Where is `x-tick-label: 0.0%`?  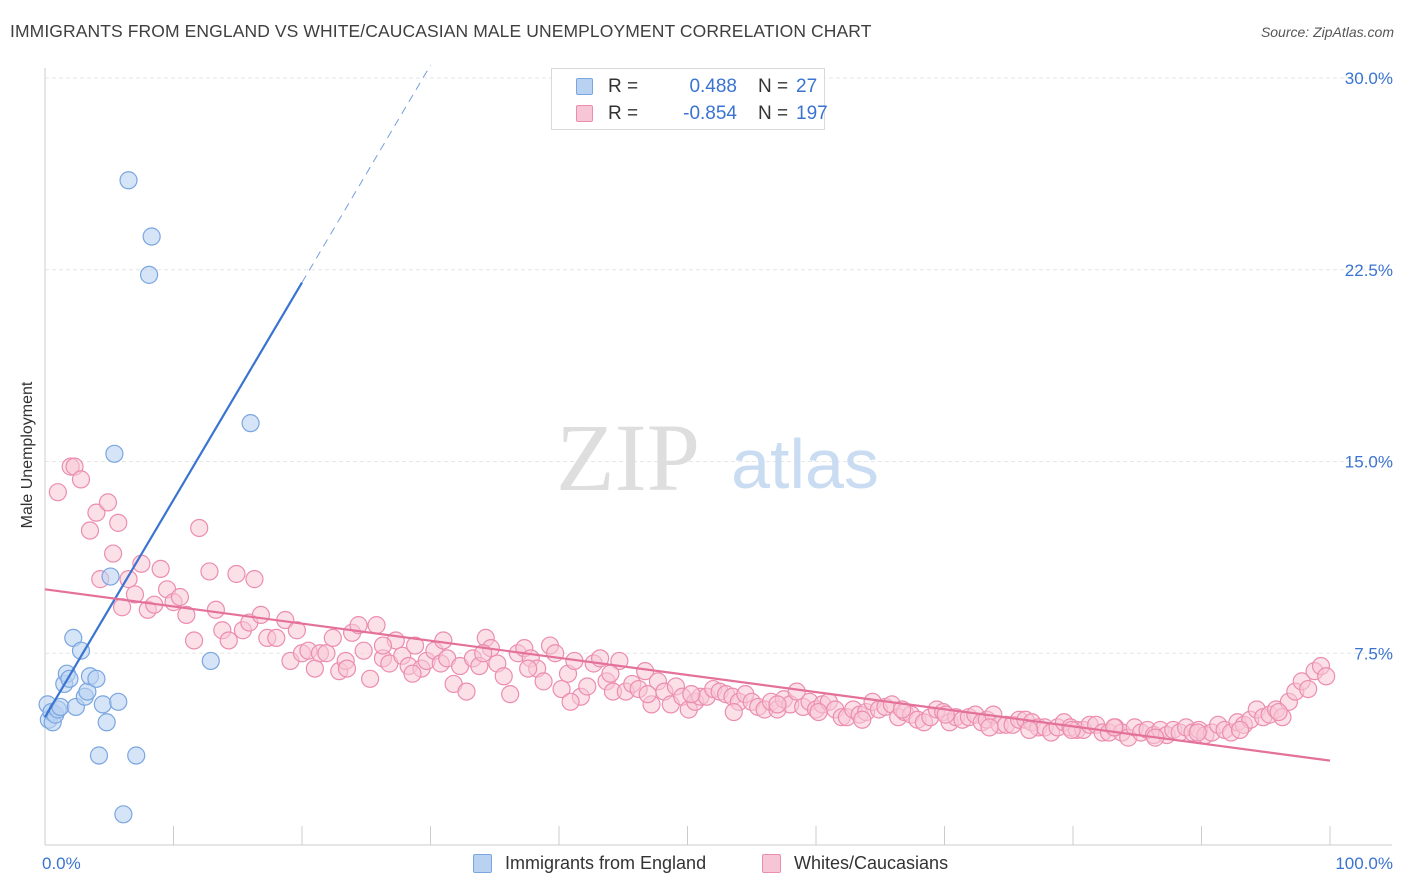
x-tick-label: 0.0% is located at coordinates (61, 863).